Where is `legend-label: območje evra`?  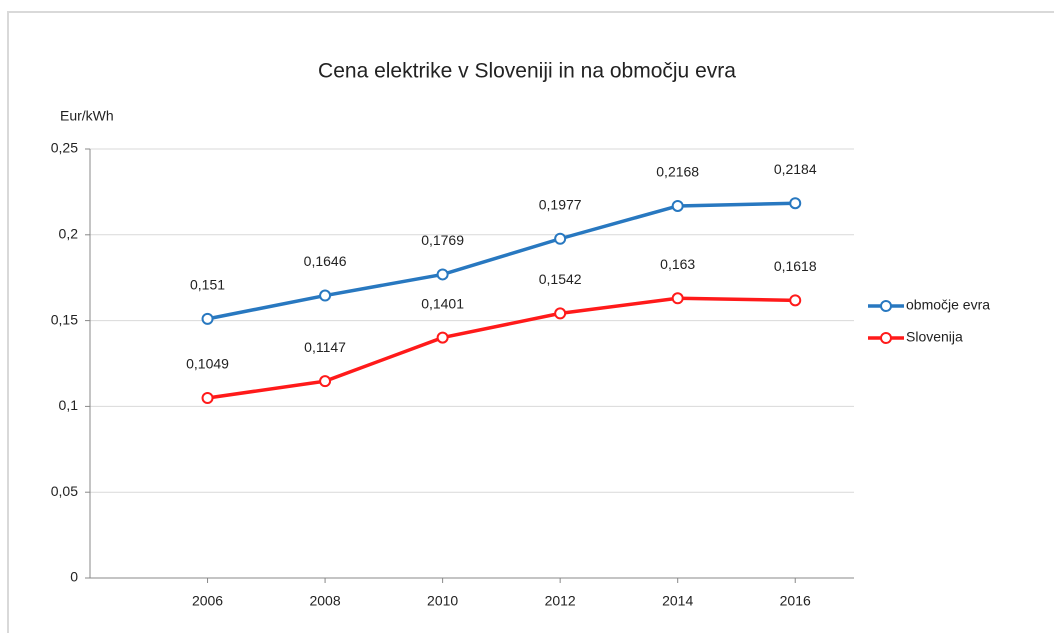
legend-label: območje evra is located at coordinates (948, 305).